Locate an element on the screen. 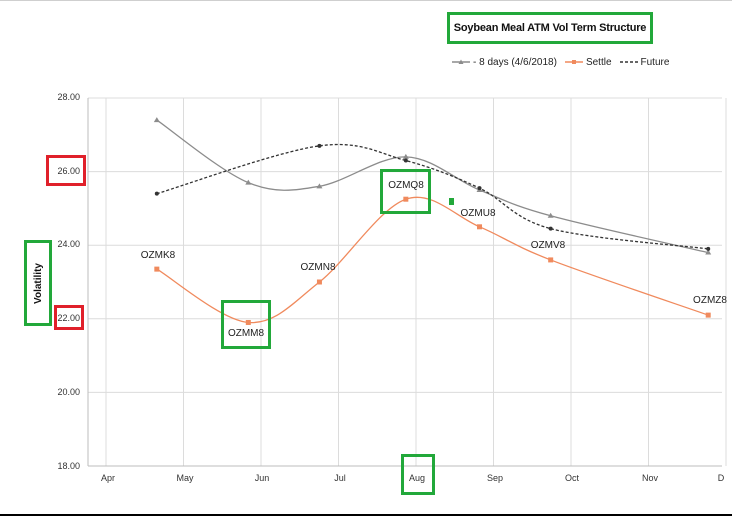 The height and width of the screenshot is (530, 732). x-tick-label: Apr is located at coordinates (107, 478).